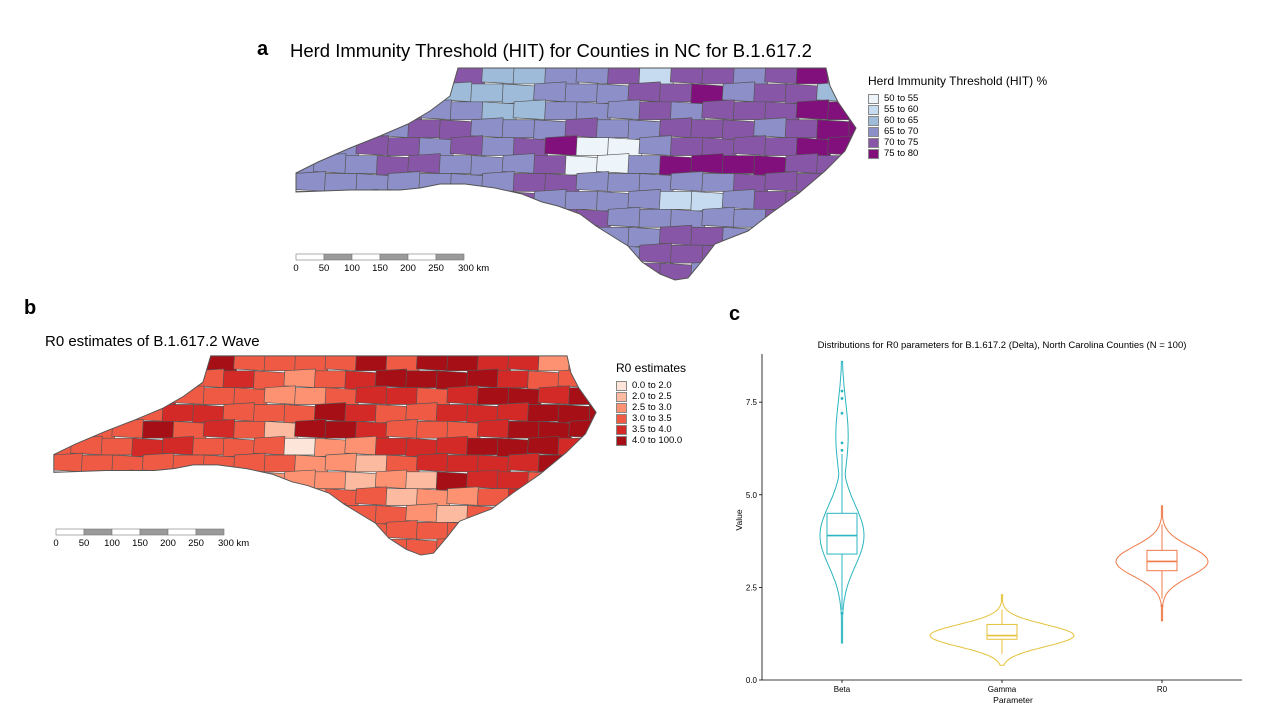 The height and width of the screenshot is (720, 1280). Describe the element at coordinates (957, 120) in the screenshot. I see `hit-legend-item: 60 to 65` at that location.